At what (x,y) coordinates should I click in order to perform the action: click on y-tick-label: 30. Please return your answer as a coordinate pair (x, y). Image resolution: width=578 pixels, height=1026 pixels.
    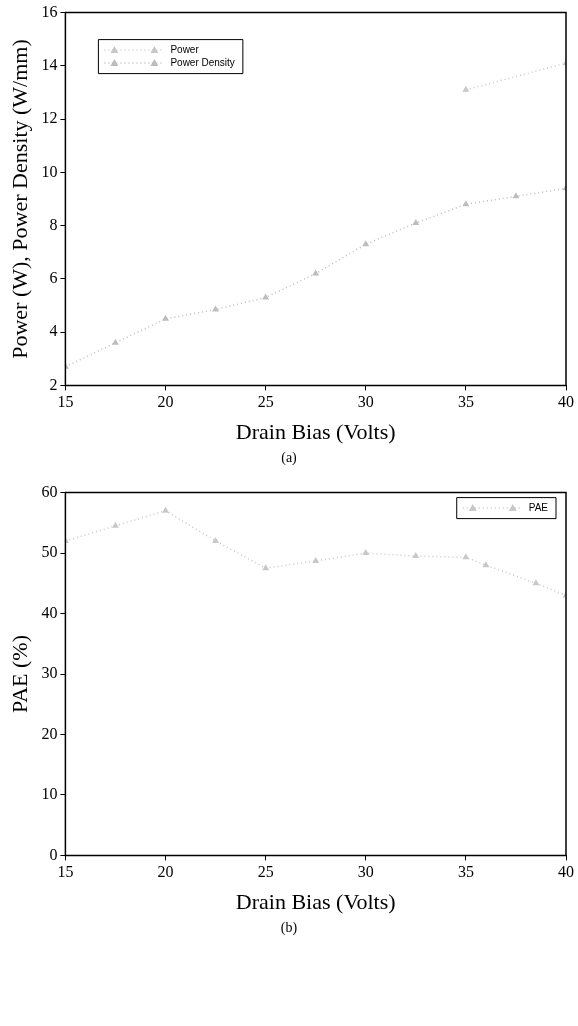
    Looking at the image, I should click on (49, 673).